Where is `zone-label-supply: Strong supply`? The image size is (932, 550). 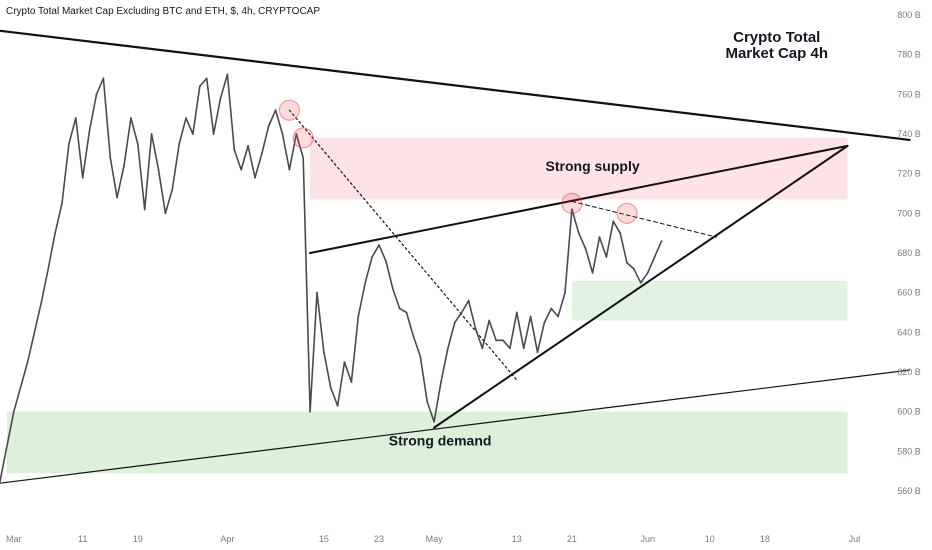 zone-label-supply: Strong supply is located at coordinates (593, 166).